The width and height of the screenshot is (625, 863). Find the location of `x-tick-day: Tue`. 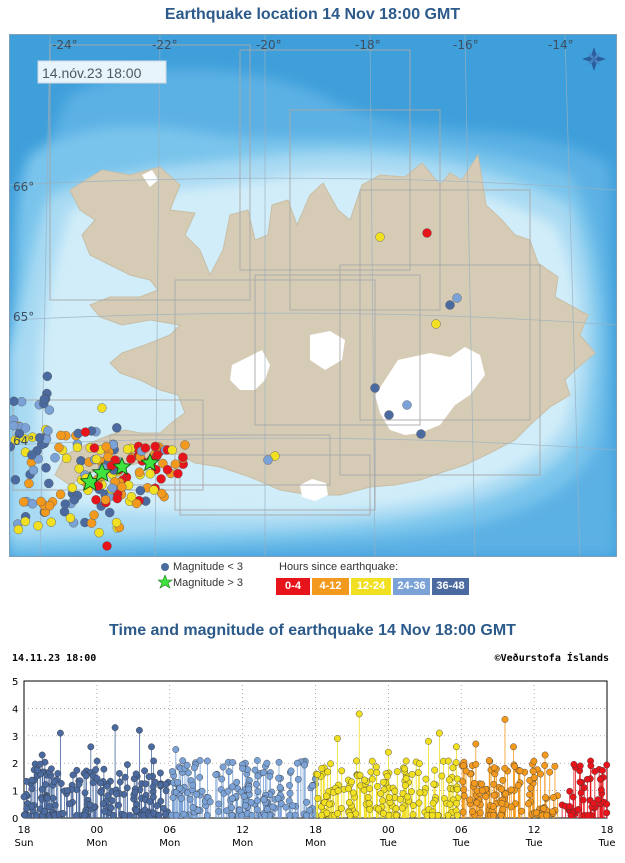

x-tick-day: Tue is located at coordinates (388, 843).